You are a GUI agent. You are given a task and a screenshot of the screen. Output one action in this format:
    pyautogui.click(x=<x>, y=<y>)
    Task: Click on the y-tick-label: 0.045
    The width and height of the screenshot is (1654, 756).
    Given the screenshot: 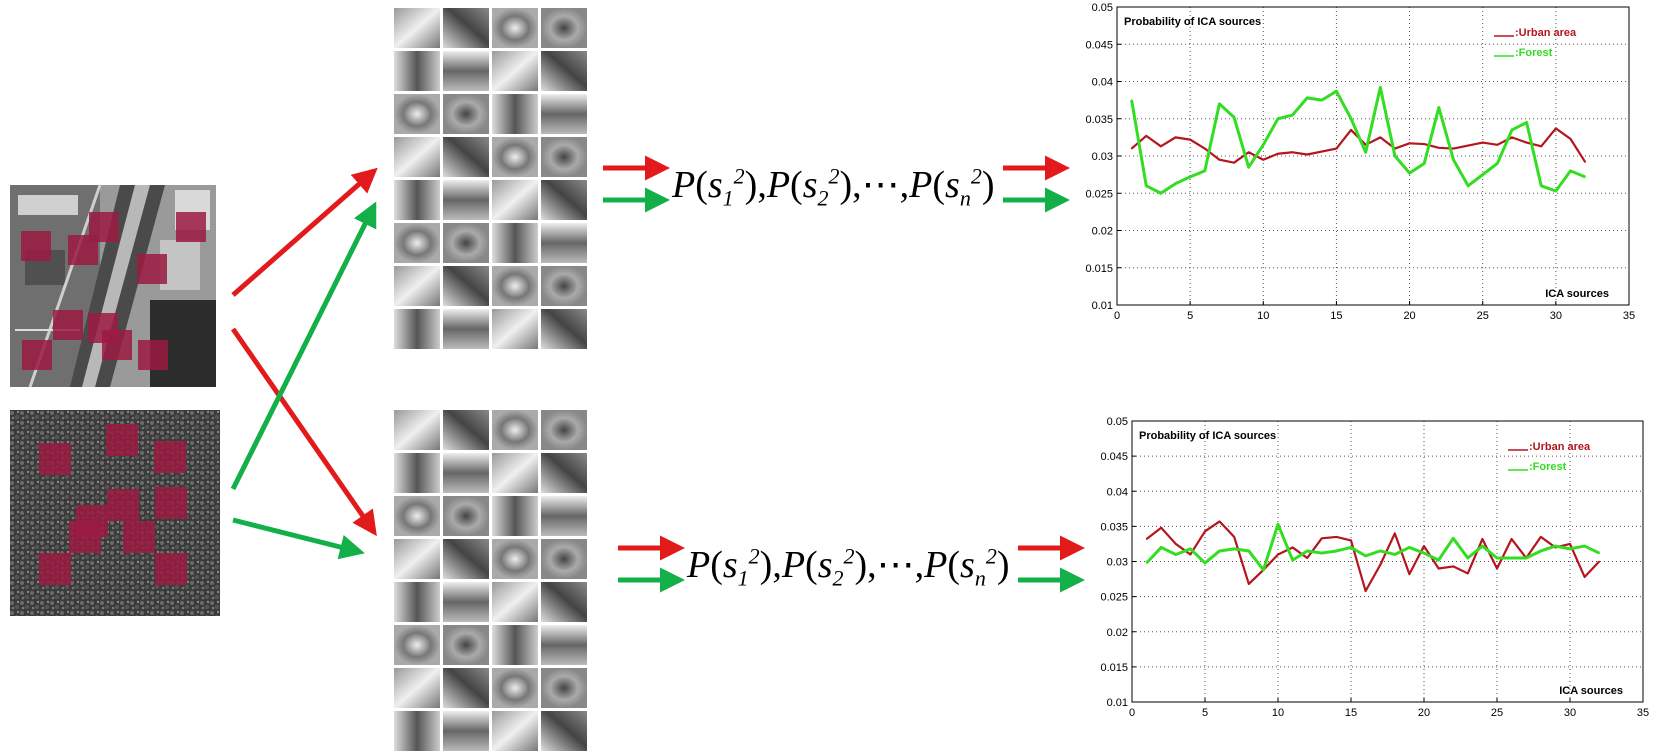 What is the action you would take?
    pyautogui.click(x=1099, y=45)
    